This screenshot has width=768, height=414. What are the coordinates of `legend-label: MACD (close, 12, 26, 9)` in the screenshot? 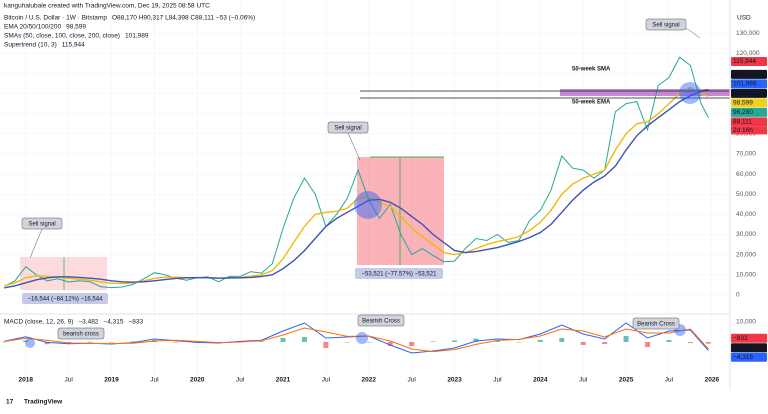 It's located at (38, 322).